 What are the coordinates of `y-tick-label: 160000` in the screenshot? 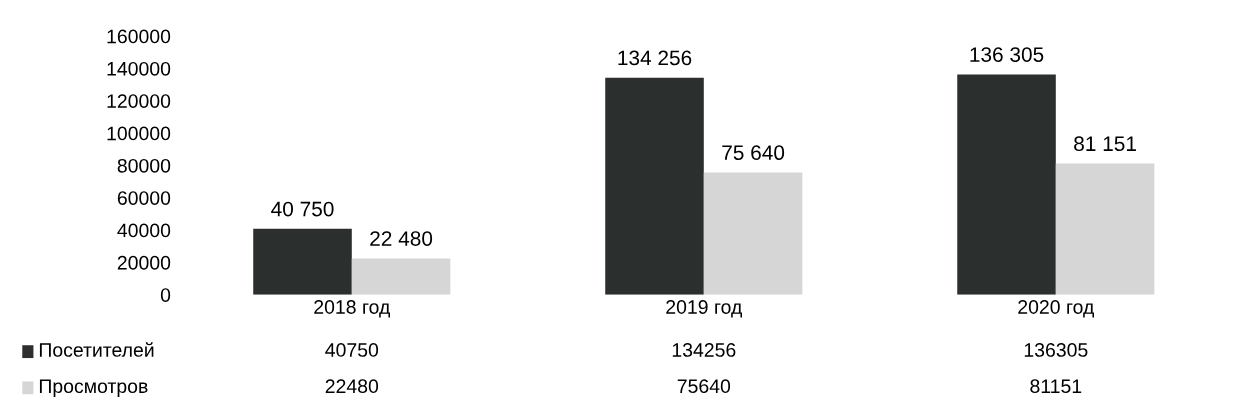 It's located at (139, 36).